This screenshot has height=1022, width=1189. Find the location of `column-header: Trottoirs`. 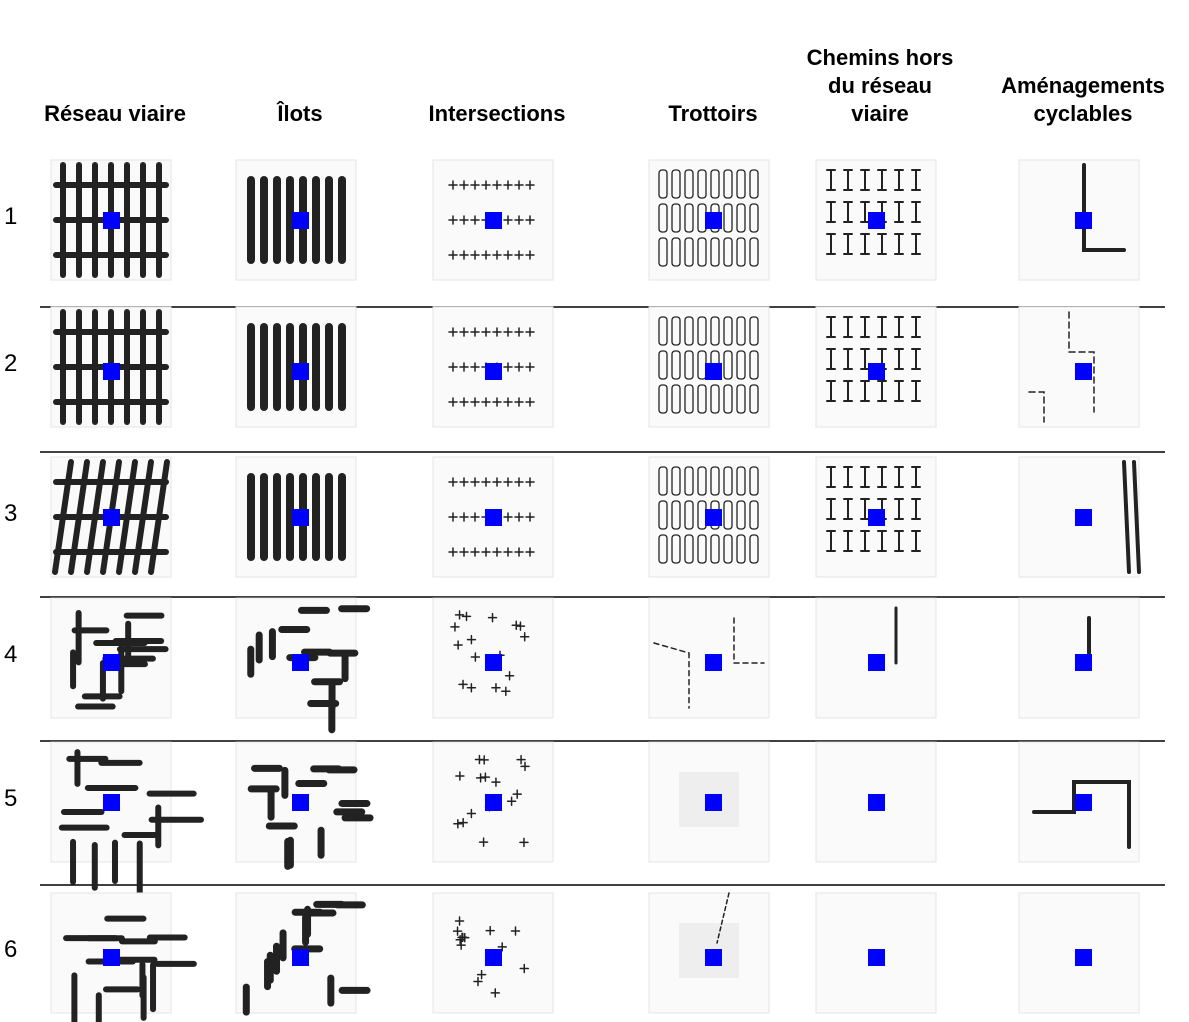

column-header: Trottoirs is located at coordinates (713, 113).